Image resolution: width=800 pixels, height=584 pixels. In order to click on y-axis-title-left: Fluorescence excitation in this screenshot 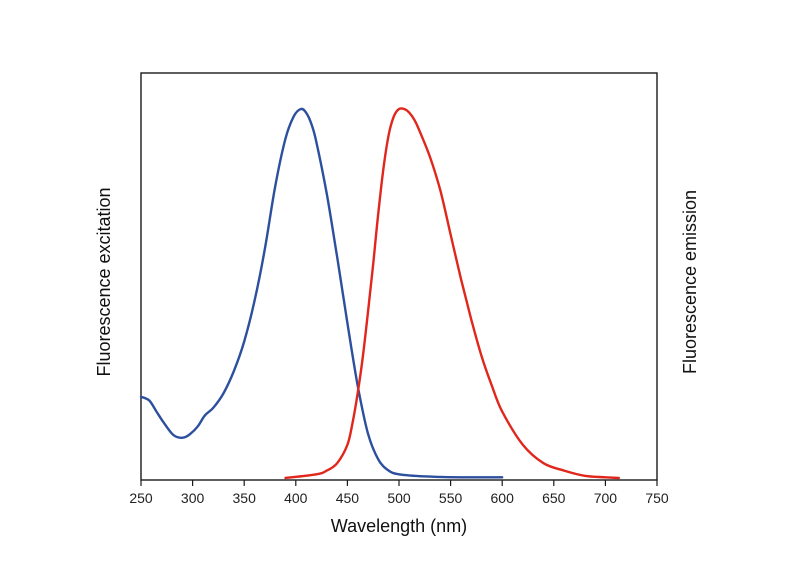, I will do `click(104, 281)`.